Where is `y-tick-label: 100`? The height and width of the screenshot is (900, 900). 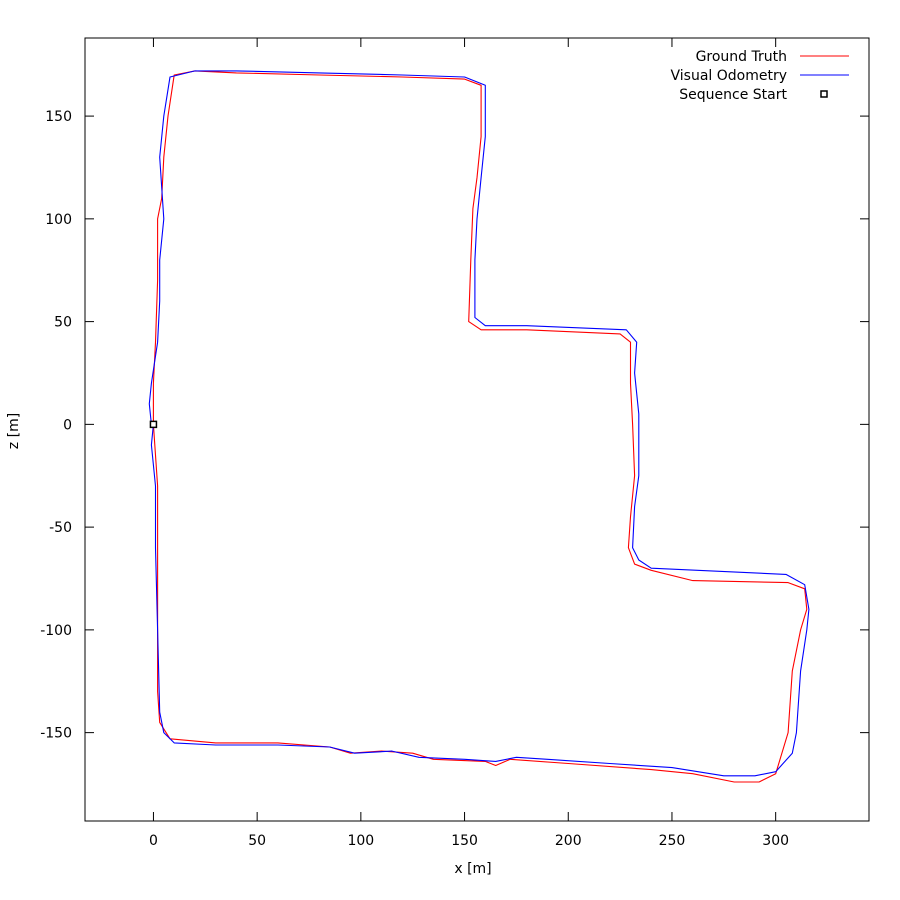
y-tick-label: 100 is located at coordinates (58, 220).